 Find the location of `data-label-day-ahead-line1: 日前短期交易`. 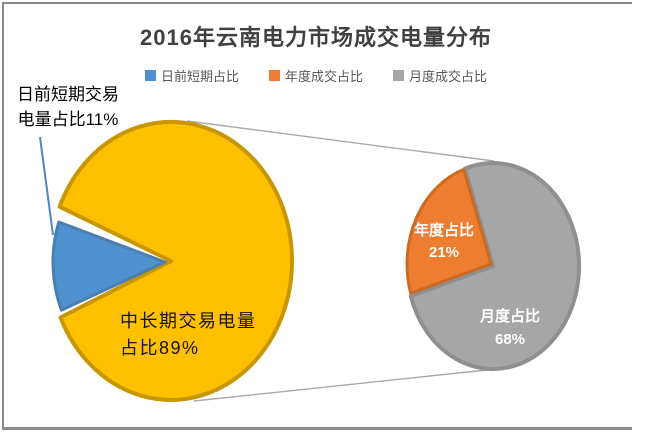

data-label-day-ahead-line1: 日前短期交易 is located at coordinates (68, 94).